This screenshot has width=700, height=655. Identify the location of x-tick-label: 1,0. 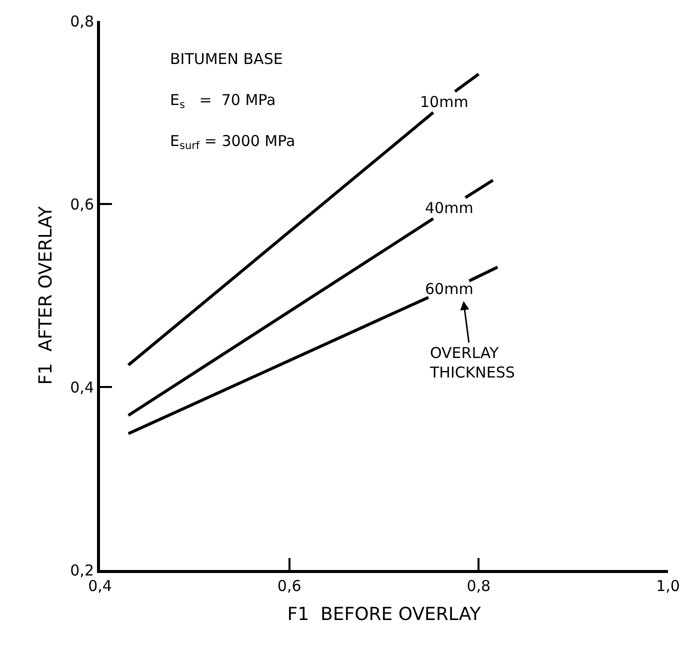
(668, 586).